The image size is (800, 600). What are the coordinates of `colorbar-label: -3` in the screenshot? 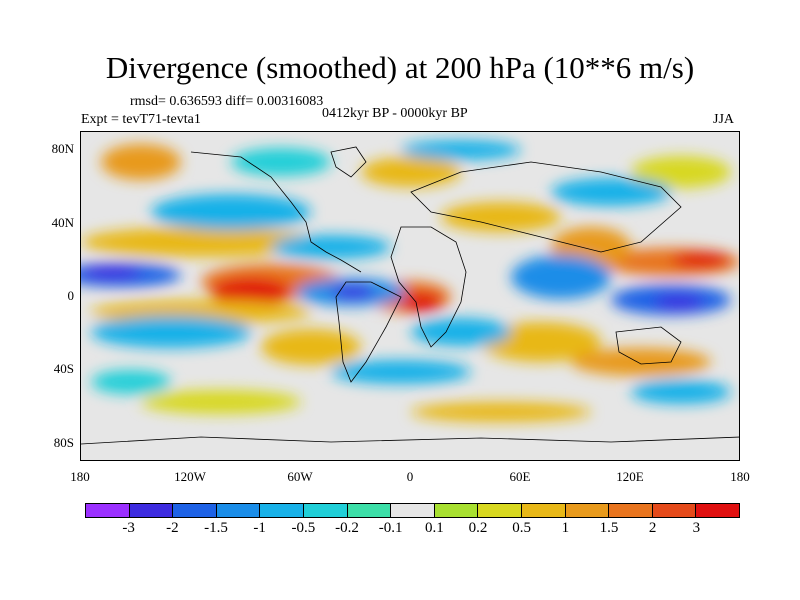 It's located at (128, 528).